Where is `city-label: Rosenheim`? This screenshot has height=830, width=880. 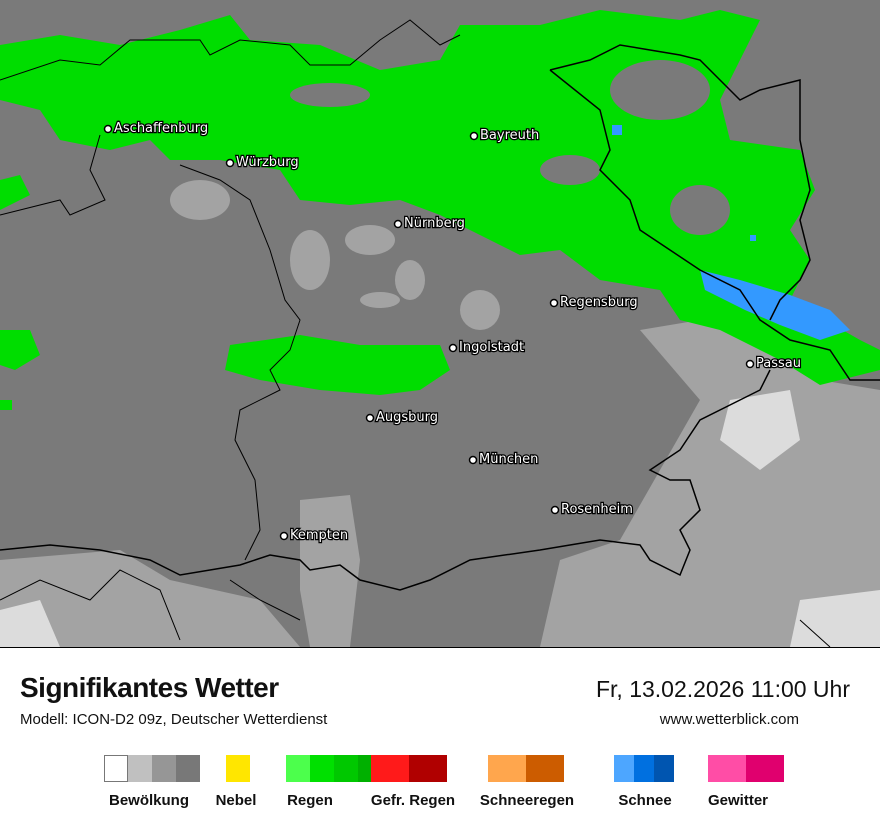 city-label: Rosenheim is located at coordinates (597, 509).